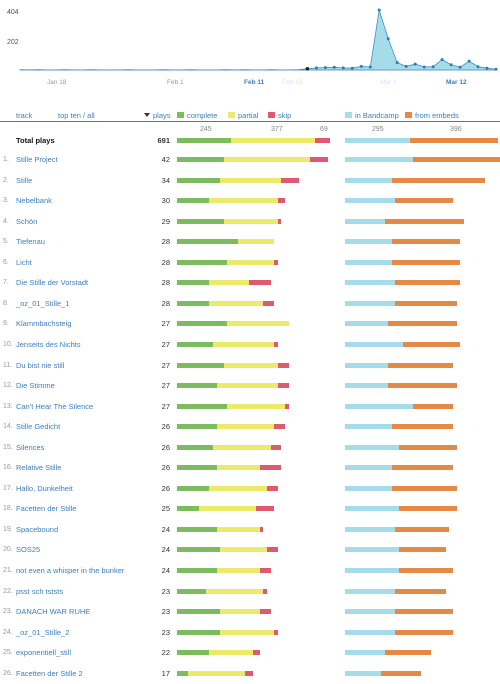  What do you see at coordinates (250, 468) in the screenshot?
I see `track-row: 16. Relative Stille 26` at bounding box center [250, 468].